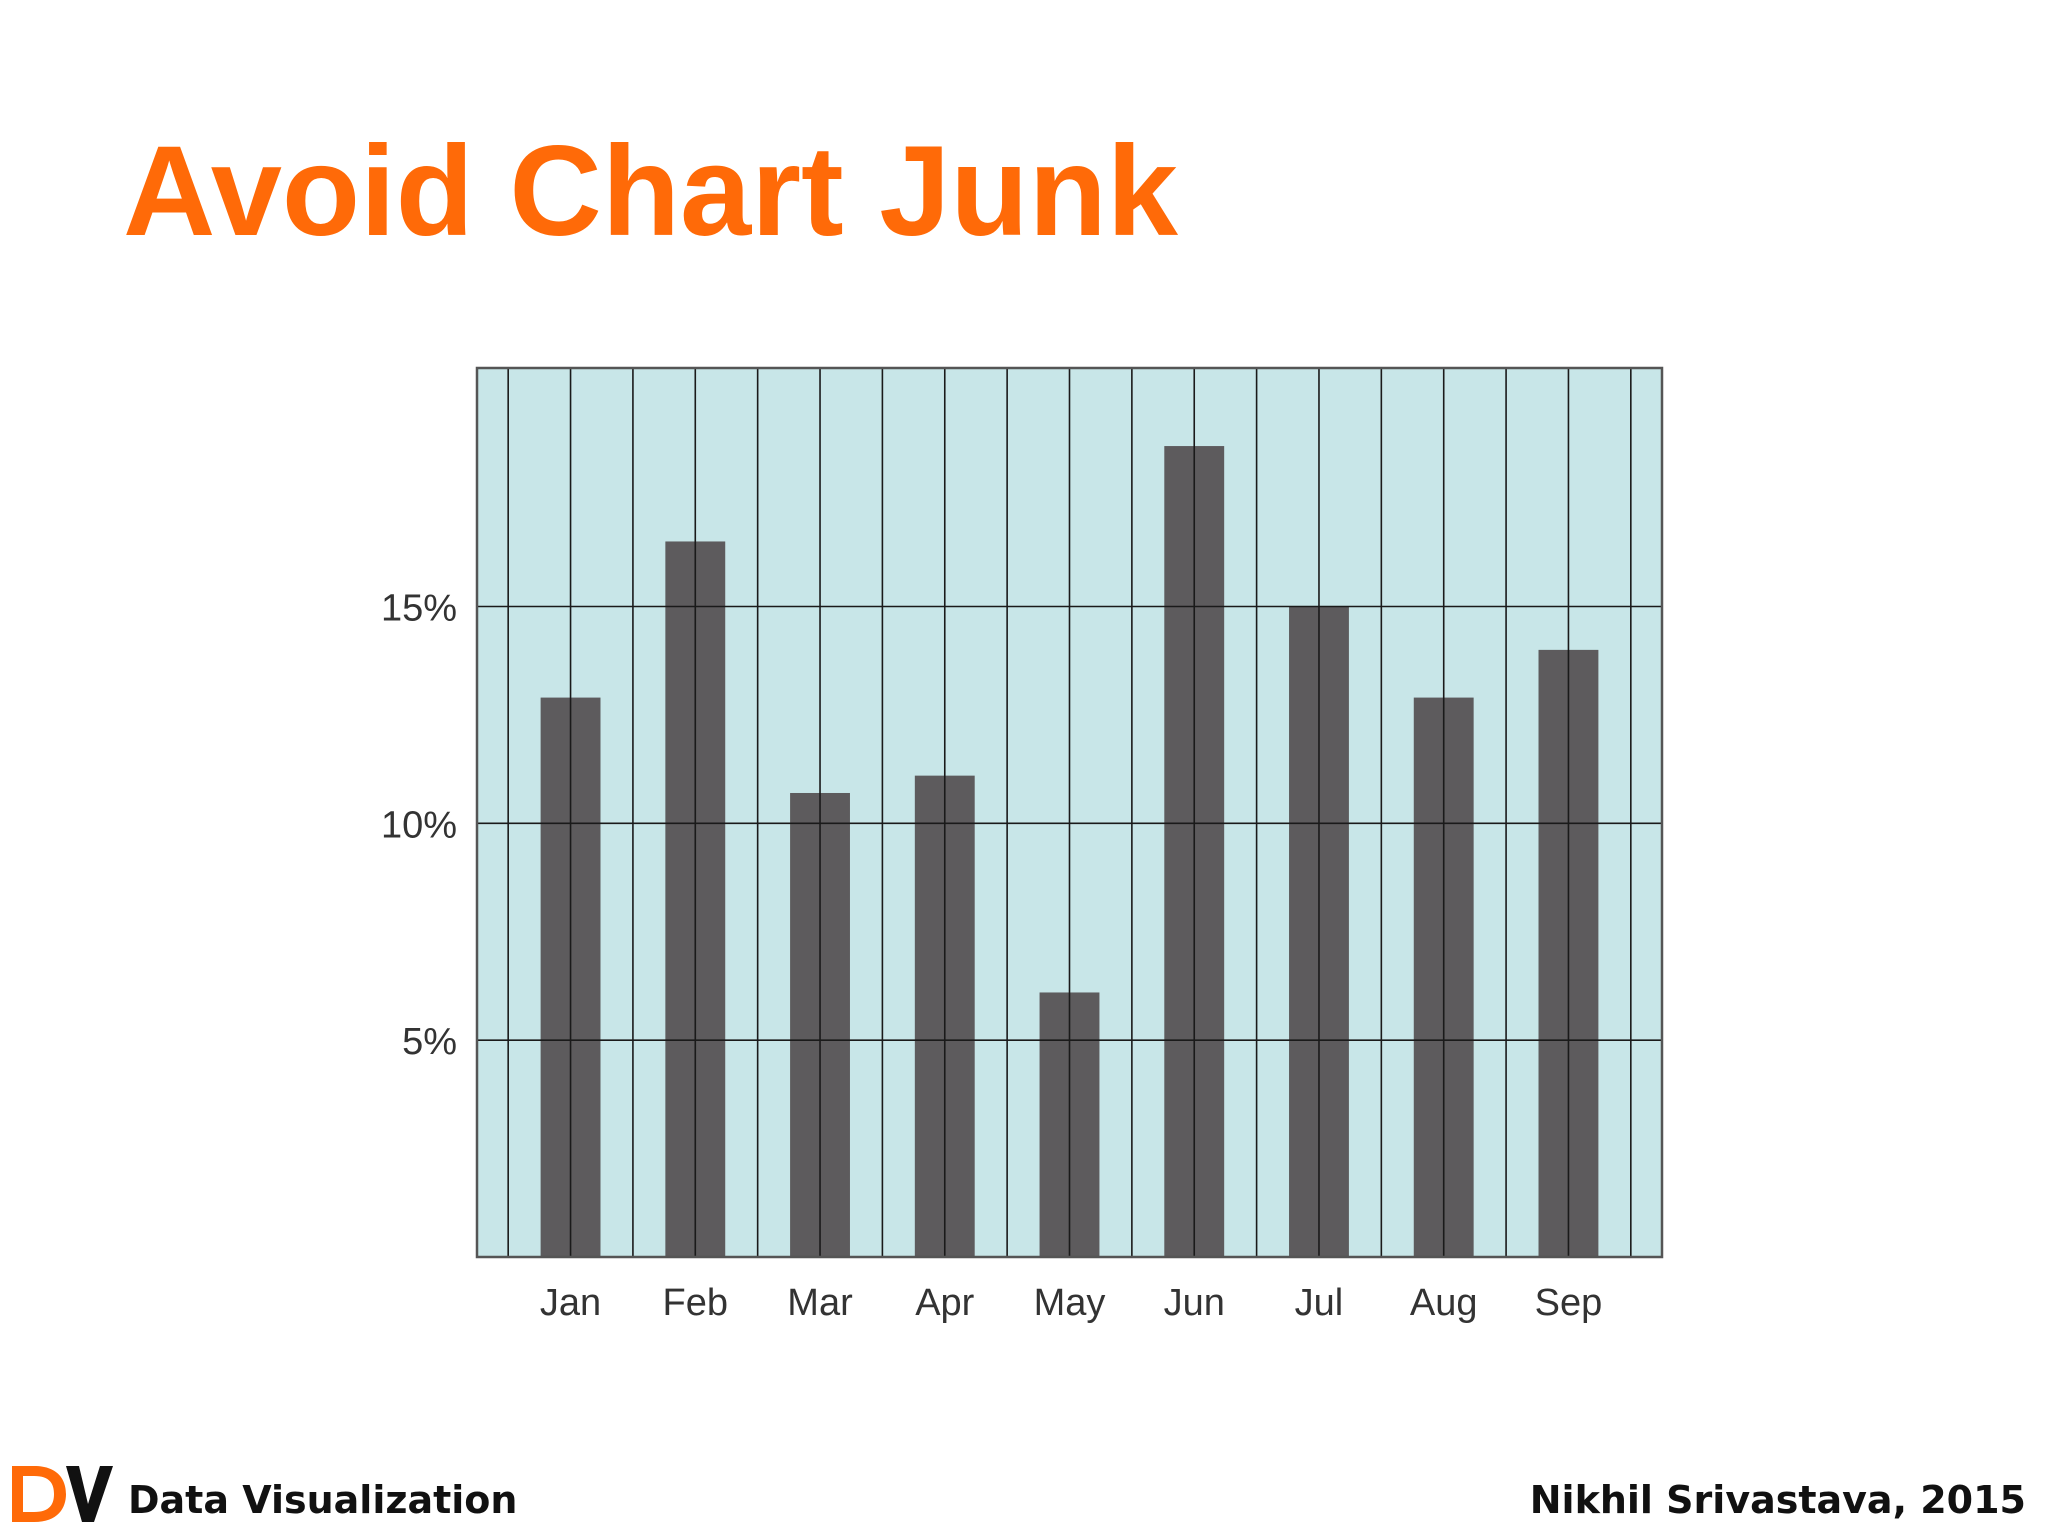 The image size is (2048, 1536). Describe the element at coordinates (944, 1303) in the screenshot. I see `x-tick-label: Apr` at that location.